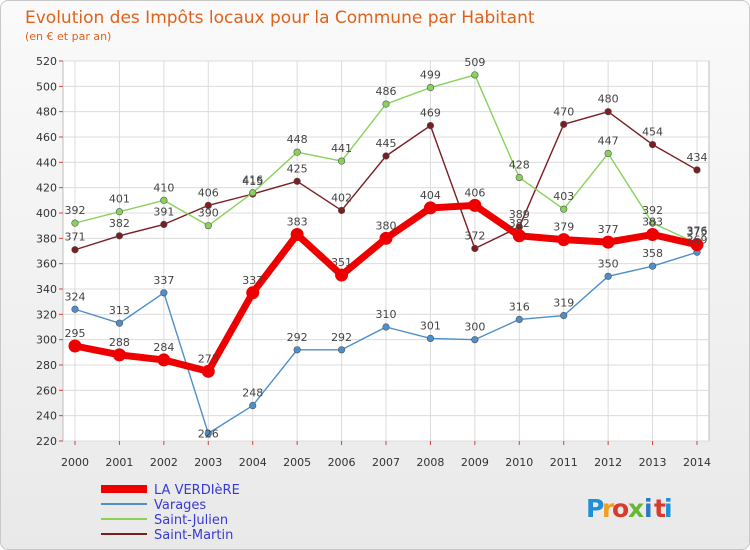 The height and width of the screenshot is (550, 750). What do you see at coordinates (191, 520) in the screenshot?
I see `legend-label: Saint-Julien` at bounding box center [191, 520].